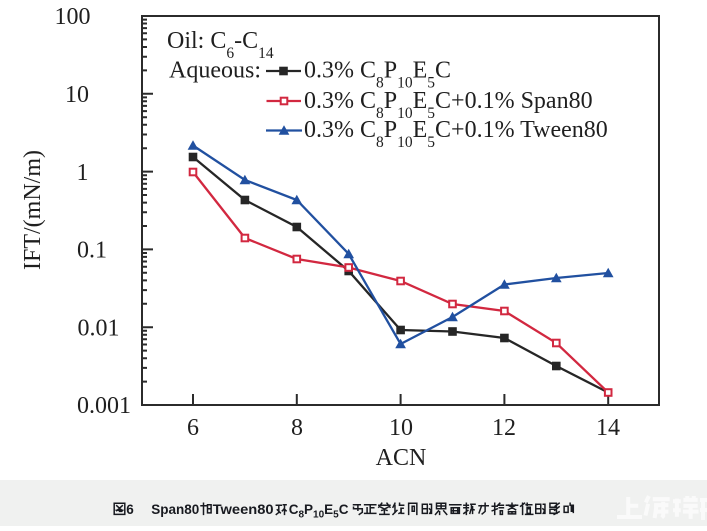 The width and height of the screenshot is (707, 531). I want to click on svg-text: 0.1, so click(92, 251).